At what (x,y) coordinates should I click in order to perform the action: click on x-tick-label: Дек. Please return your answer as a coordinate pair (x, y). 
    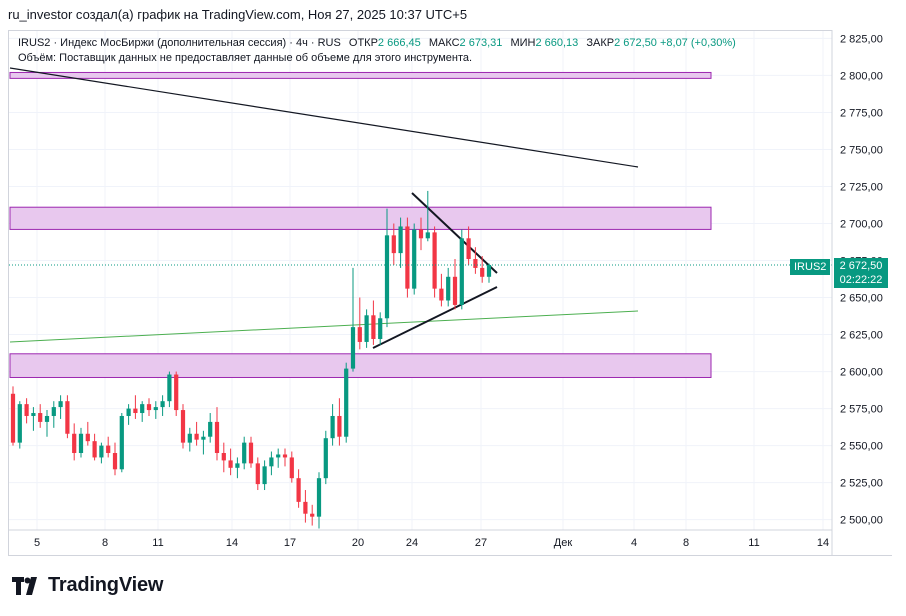
    Looking at the image, I should click on (563, 543).